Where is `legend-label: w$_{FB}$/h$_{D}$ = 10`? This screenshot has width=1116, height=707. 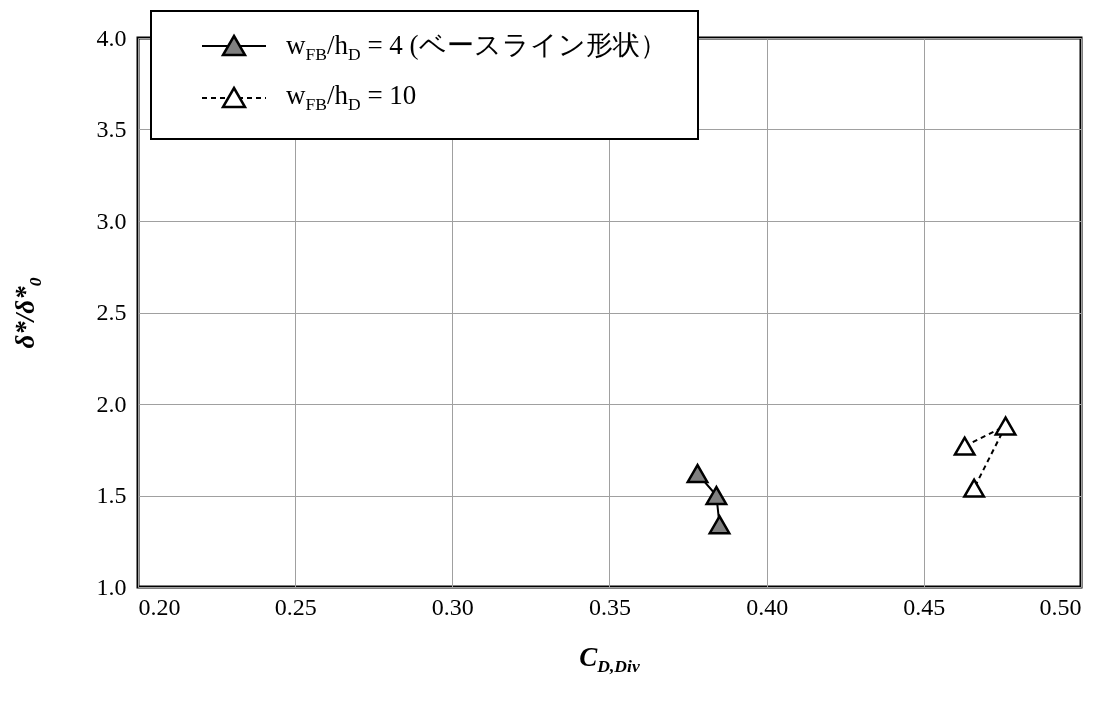
legend-label: w$_{FB}$/h$_{D}$ = 10 is located at coordinates (351, 98).